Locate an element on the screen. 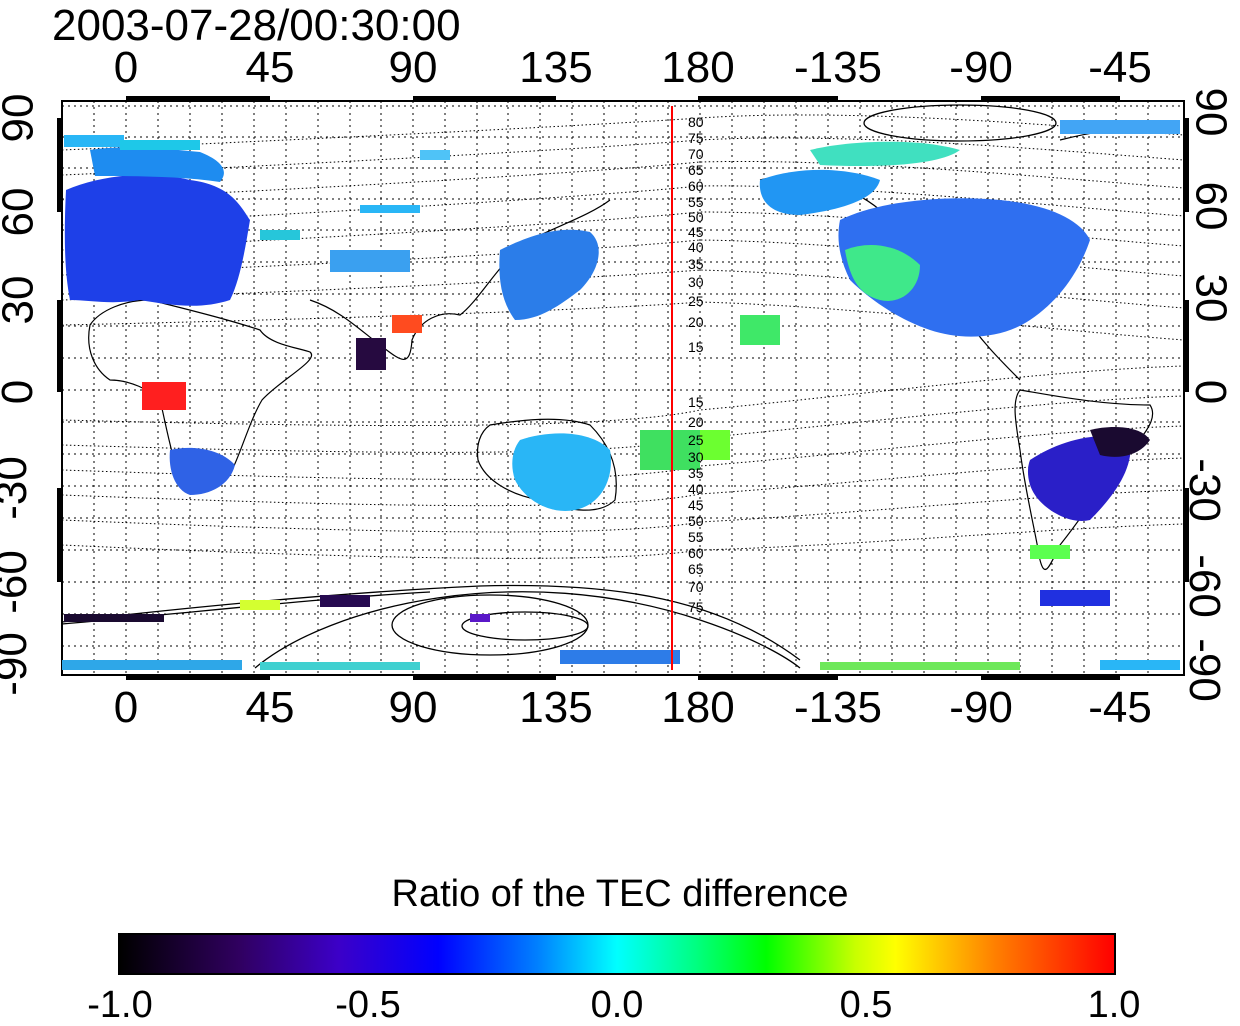  contour-label-n40: 40 is located at coordinates (696, 247).